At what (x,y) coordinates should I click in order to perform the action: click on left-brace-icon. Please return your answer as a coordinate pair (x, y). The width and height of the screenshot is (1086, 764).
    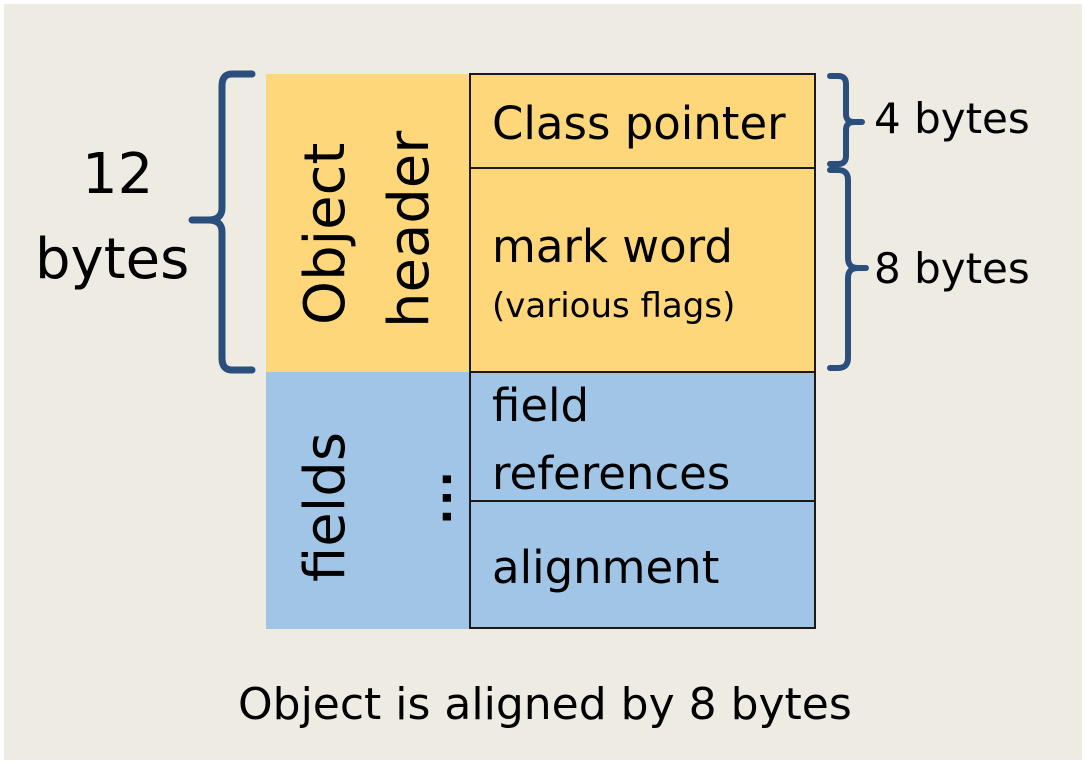
    Looking at the image, I should click on (222, 222).